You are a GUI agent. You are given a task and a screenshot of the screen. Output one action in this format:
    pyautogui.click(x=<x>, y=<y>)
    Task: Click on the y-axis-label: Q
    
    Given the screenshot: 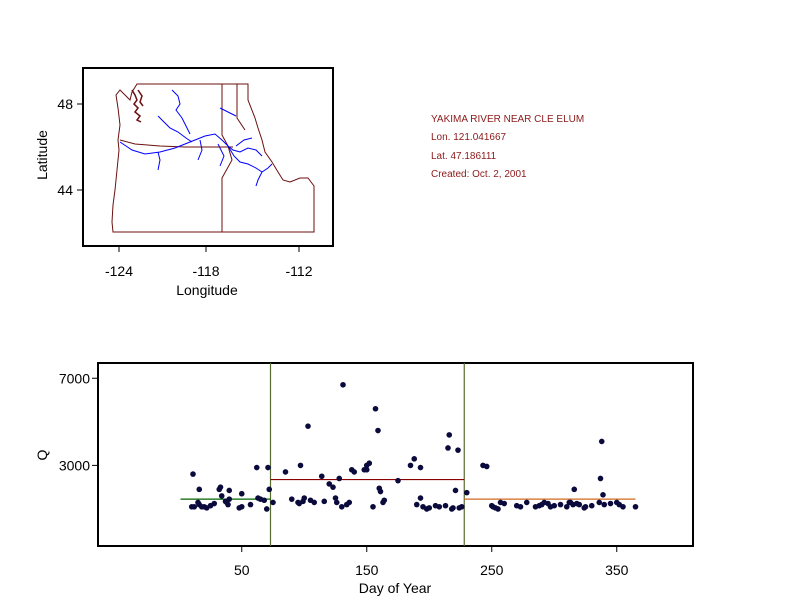 What is the action you would take?
    pyautogui.click(x=42, y=454)
    